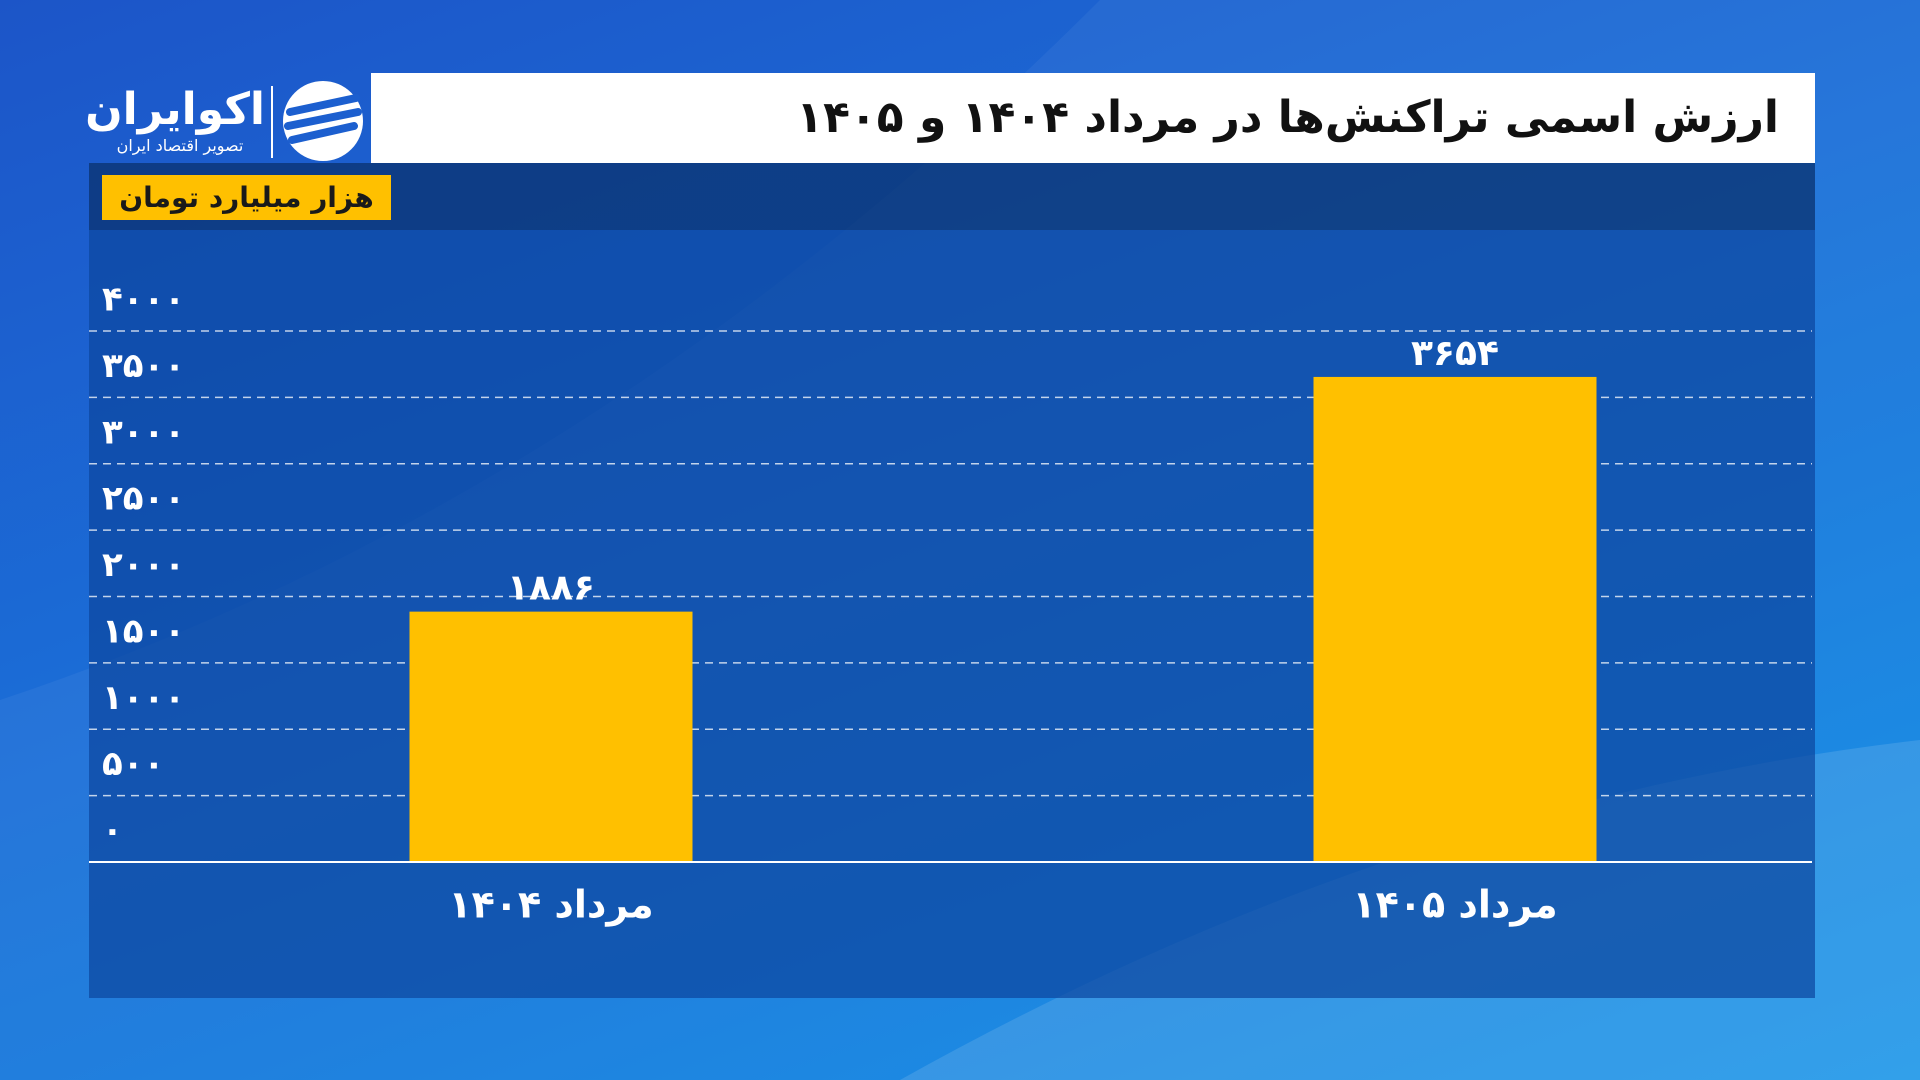 The height and width of the screenshot is (1080, 1920). Describe the element at coordinates (246, 197) in the screenshot. I see `unit-label: هزار میلیارد تومان` at that location.